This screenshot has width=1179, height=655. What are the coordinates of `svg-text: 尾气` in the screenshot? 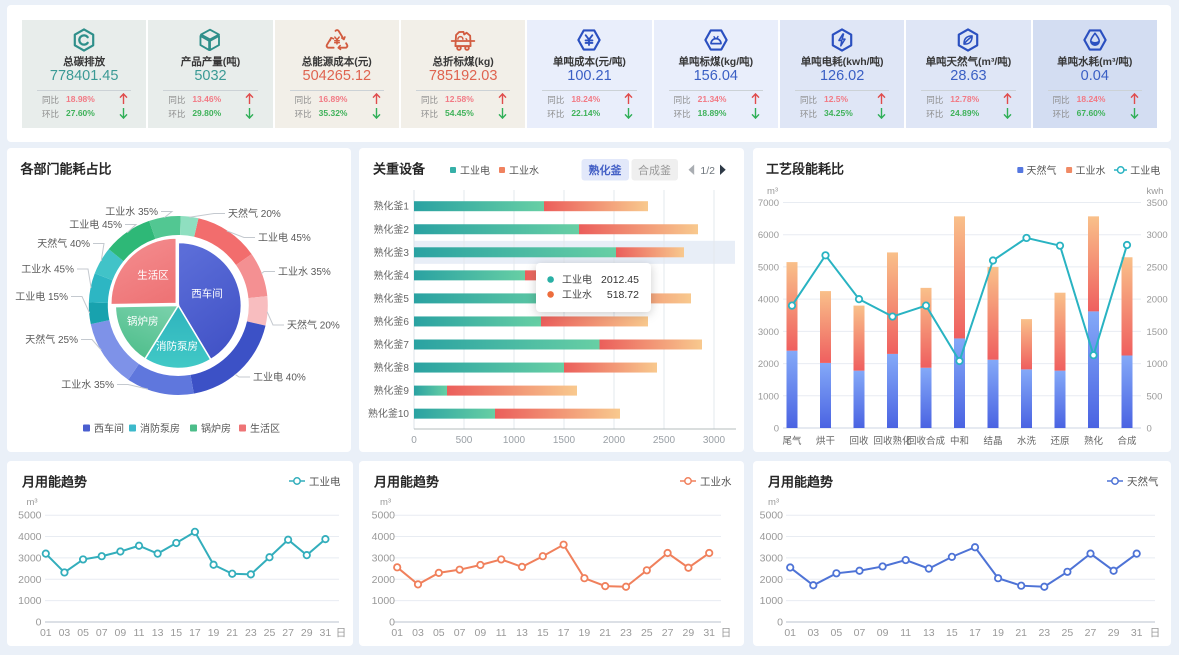 It's located at (792, 441).